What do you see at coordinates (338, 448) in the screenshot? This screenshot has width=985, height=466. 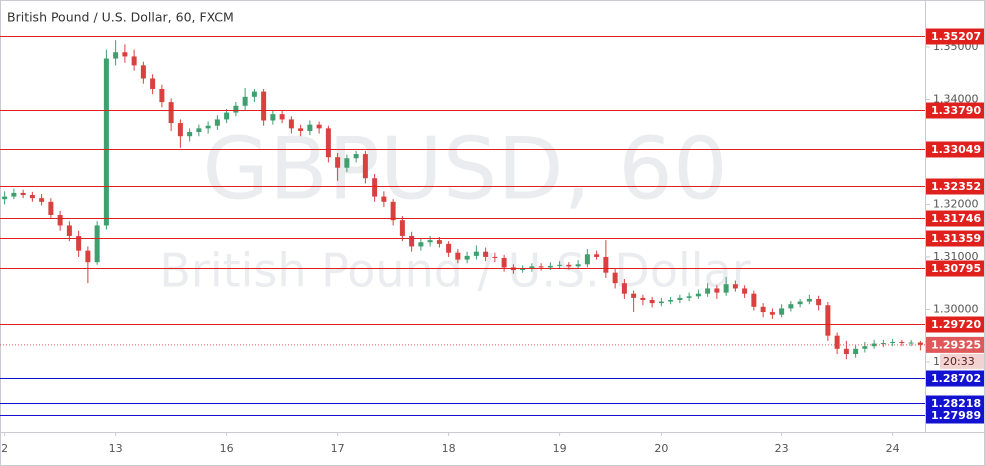 I see `x-tick-label: 17` at bounding box center [338, 448].